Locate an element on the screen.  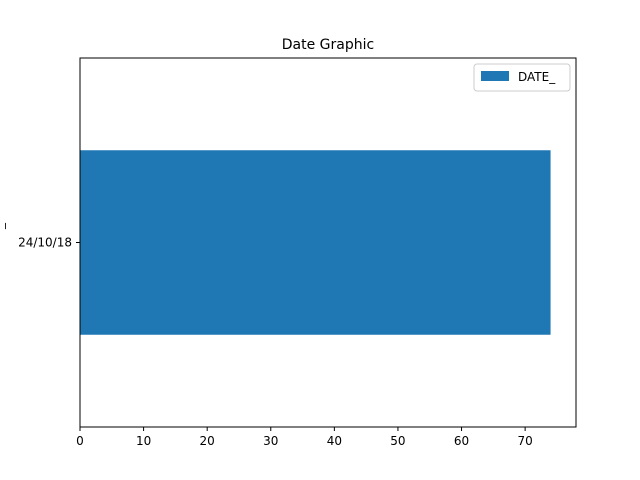
x-tick-label: 40 is located at coordinates (334, 441).